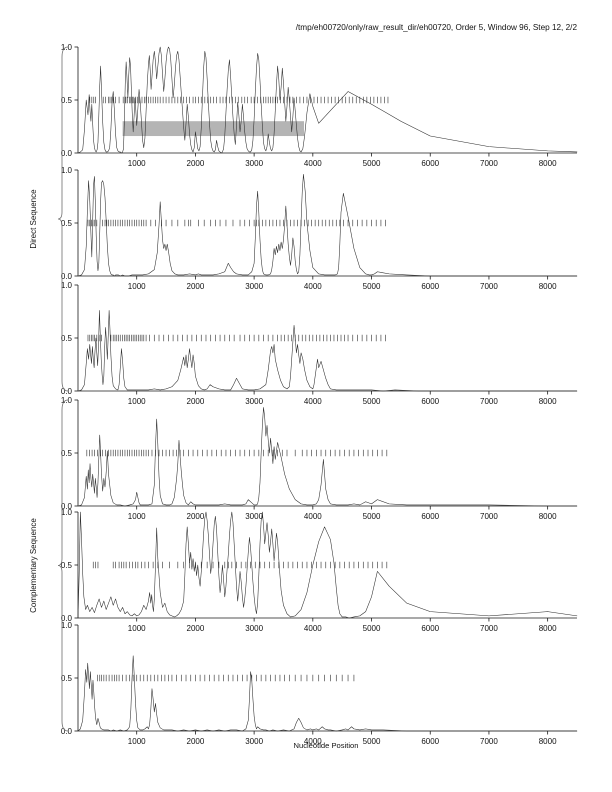  What do you see at coordinates (325, 745) in the screenshot?
I see `x-axis-title: Nucleotide Position` at bounding box center [325, 745].